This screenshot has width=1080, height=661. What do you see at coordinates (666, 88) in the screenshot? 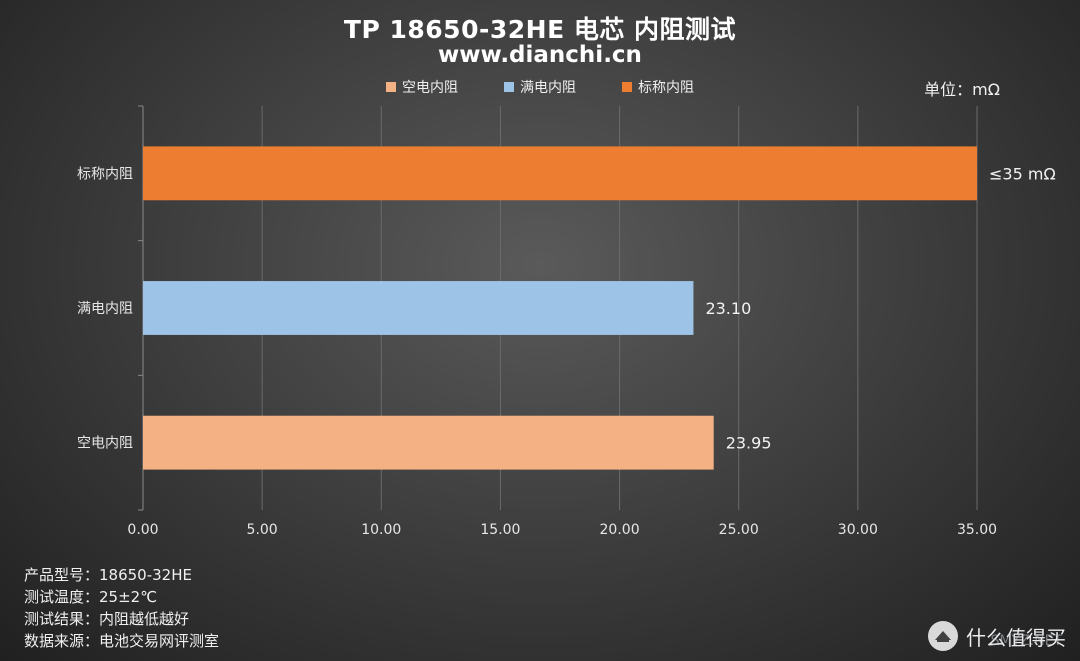
I see `legend-label-nominal: 标称内阻` at bounding box center [666, 88].